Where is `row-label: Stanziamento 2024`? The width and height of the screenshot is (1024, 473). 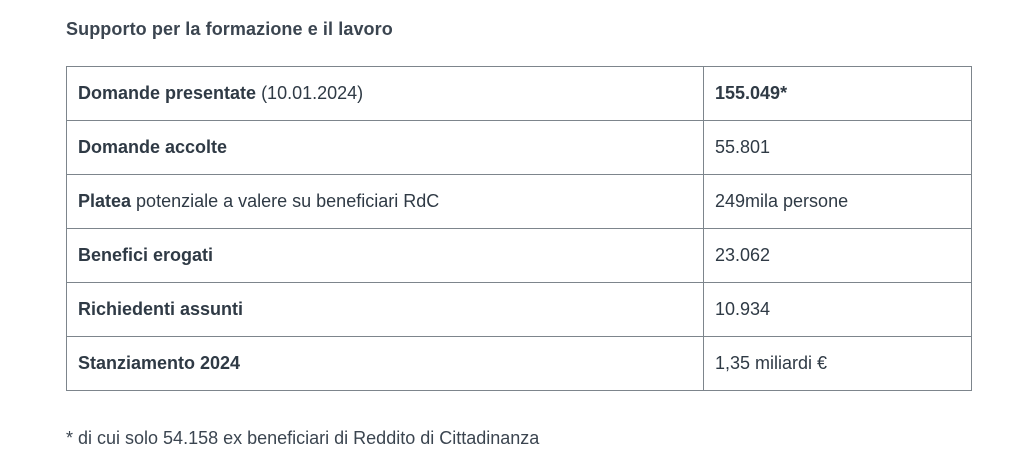 row-label: Stanziamento 2024 is located at coordinates (385, 363).